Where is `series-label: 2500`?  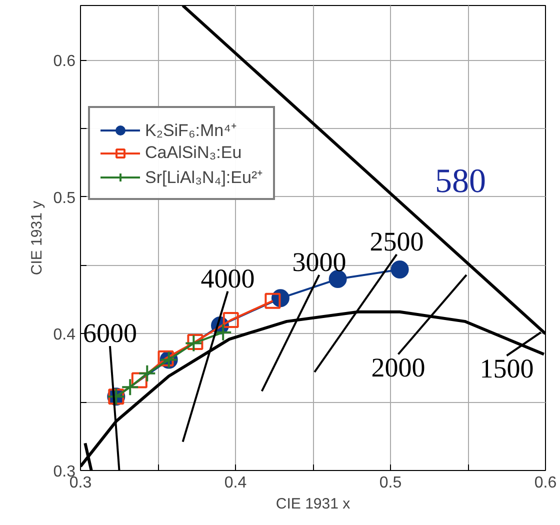 series-label: 2500 is located at coordinates (397, 241).